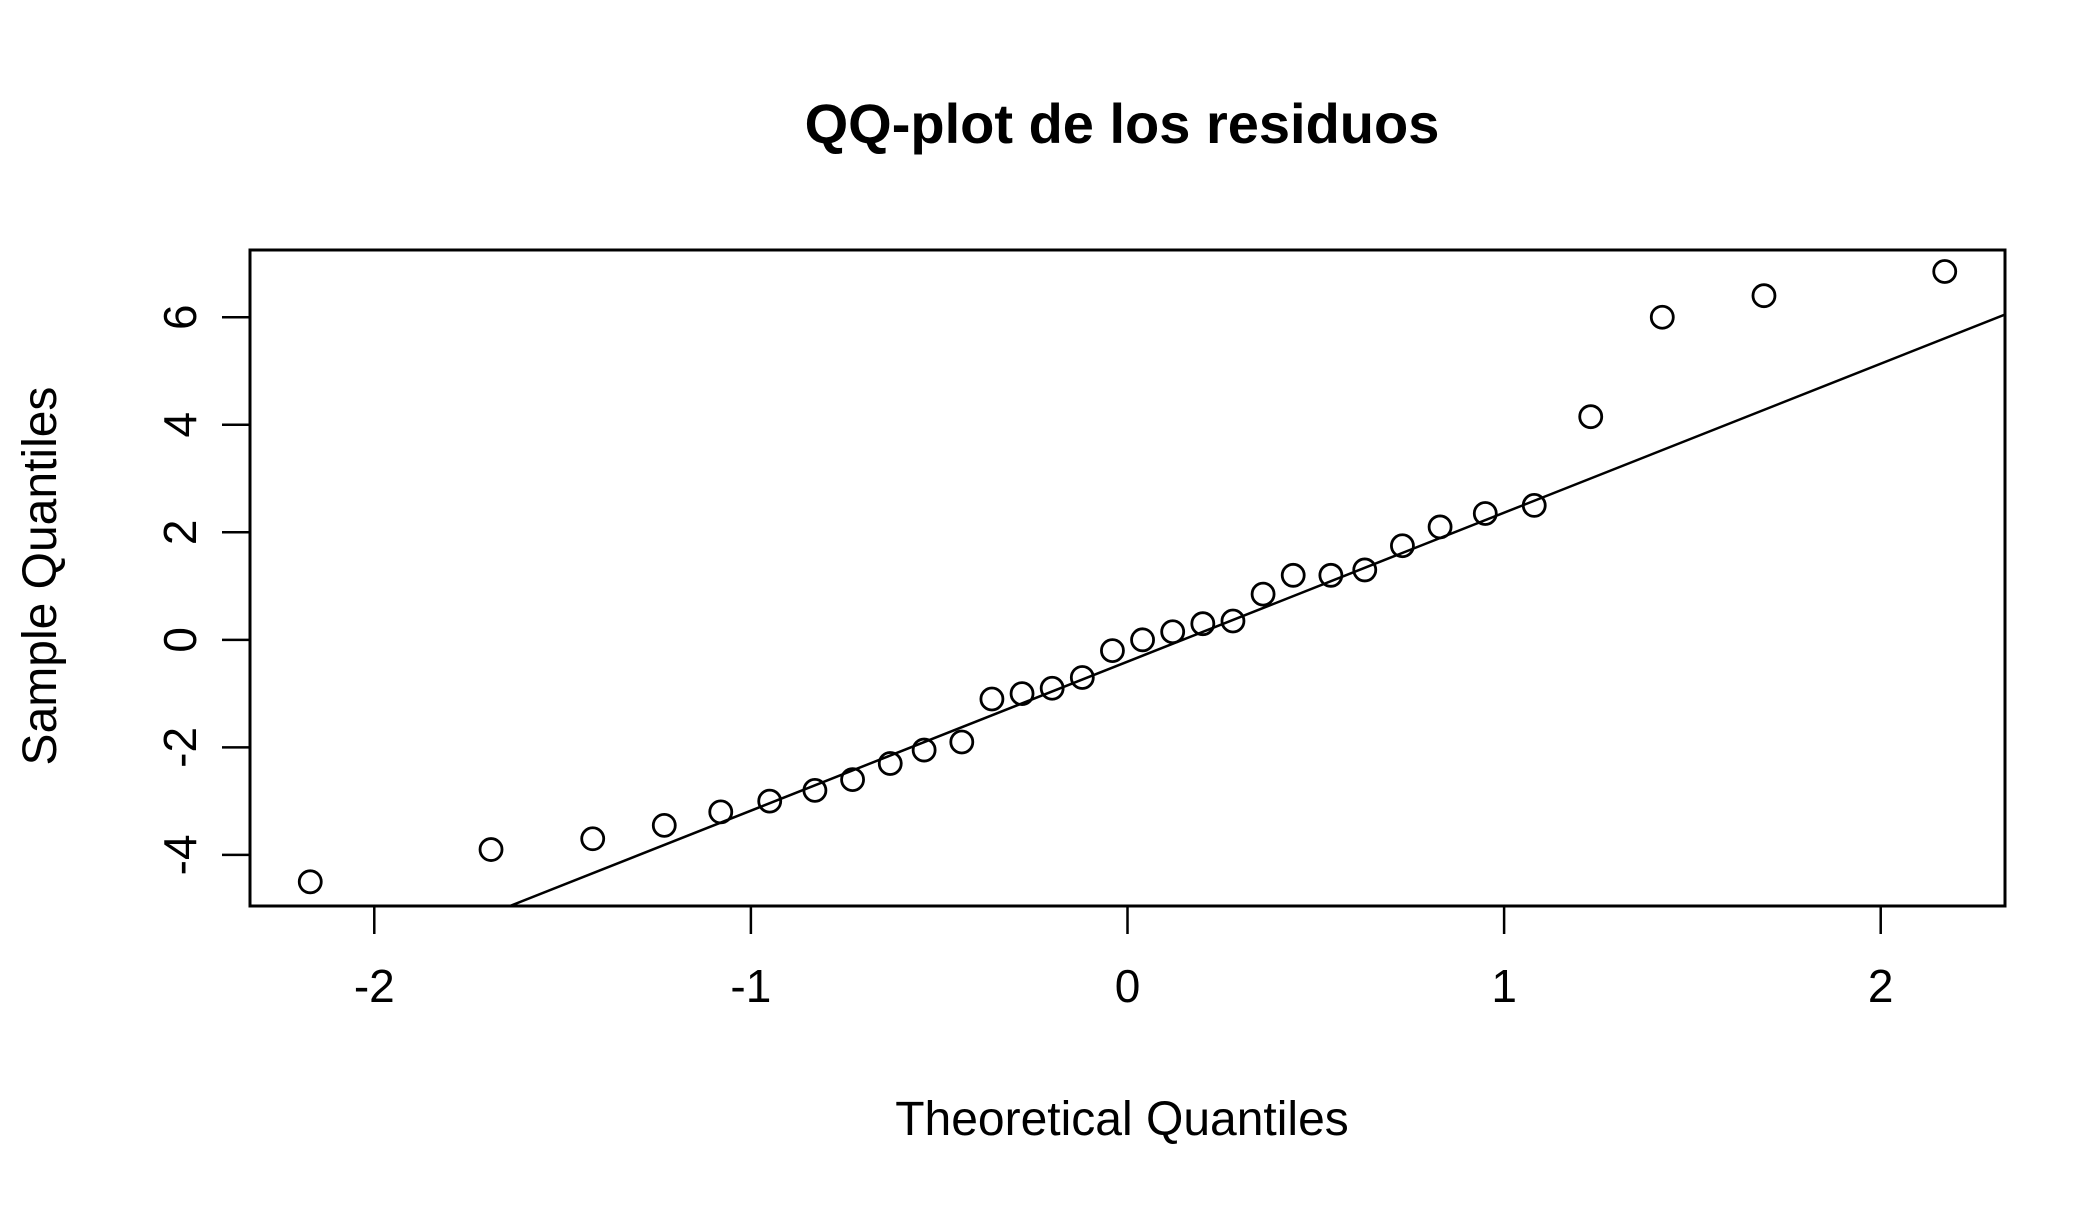  What do you see at coordinates (40, 576) in the screenshot?
I see `y-axis-label: Sample Quantiles` at bounding box center [40, 576].